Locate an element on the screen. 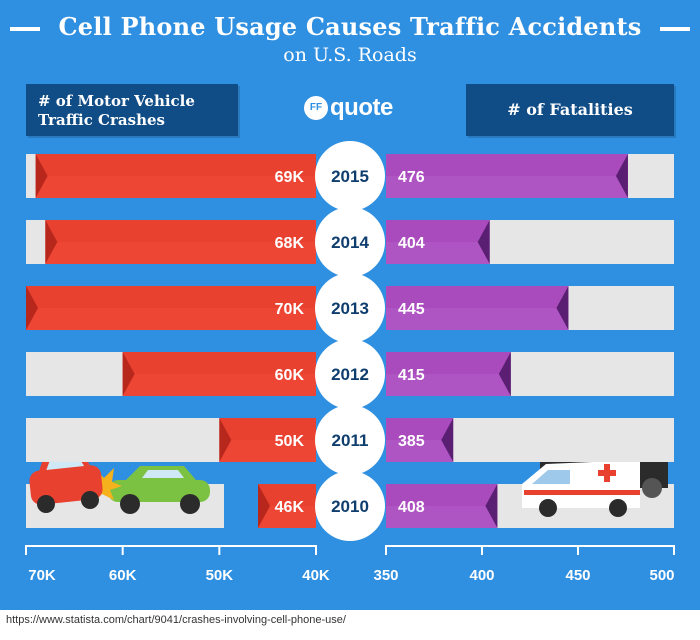 This screenshot has width=700, height=640. chart-subtitle: on U.S. Roads is located at coordinates (350, 55).